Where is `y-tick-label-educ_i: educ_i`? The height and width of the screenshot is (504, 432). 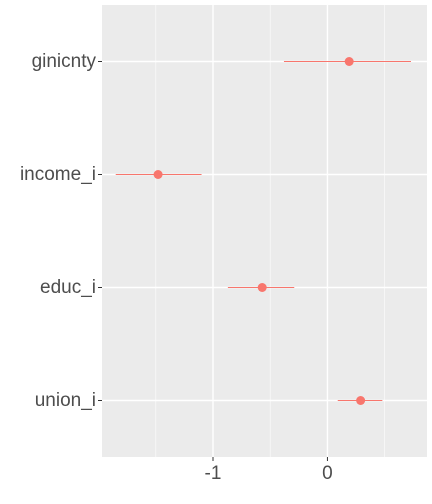 y-tick-label-educ_i: educ_i is located at coordinates (68, 287).